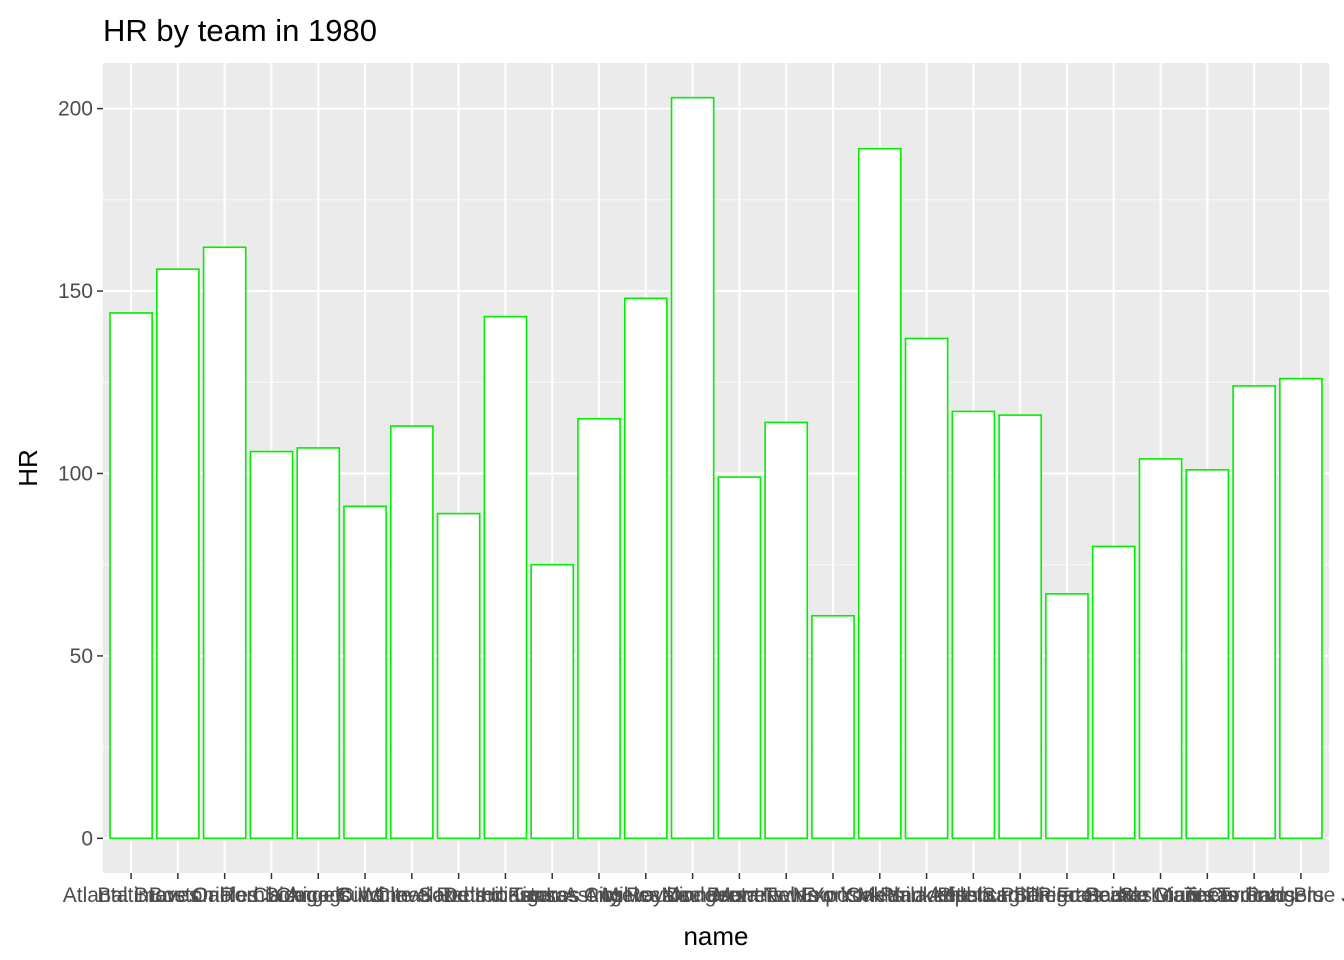 The image size is (1344, 960). I want to click on x-tick-label: San Francisco Giants, so click(1113, 895).